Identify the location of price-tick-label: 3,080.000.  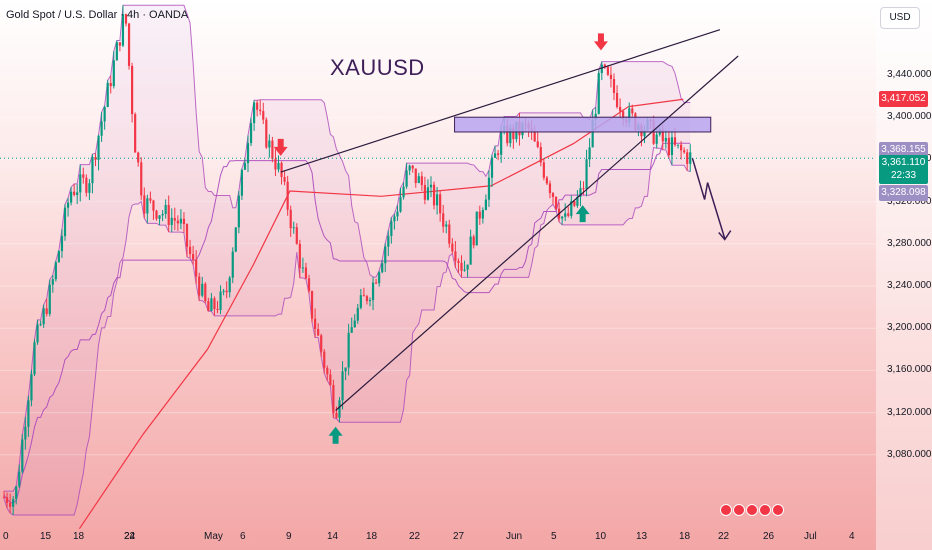
(909, 454).